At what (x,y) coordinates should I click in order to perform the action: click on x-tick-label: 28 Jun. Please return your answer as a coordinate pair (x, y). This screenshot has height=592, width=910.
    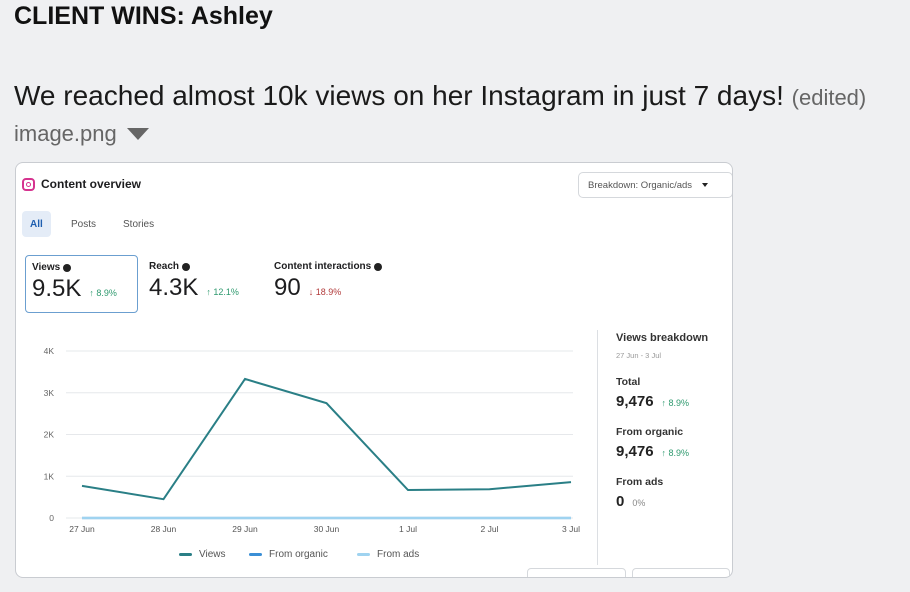
    Looking at the image, I should click on (164, 529).